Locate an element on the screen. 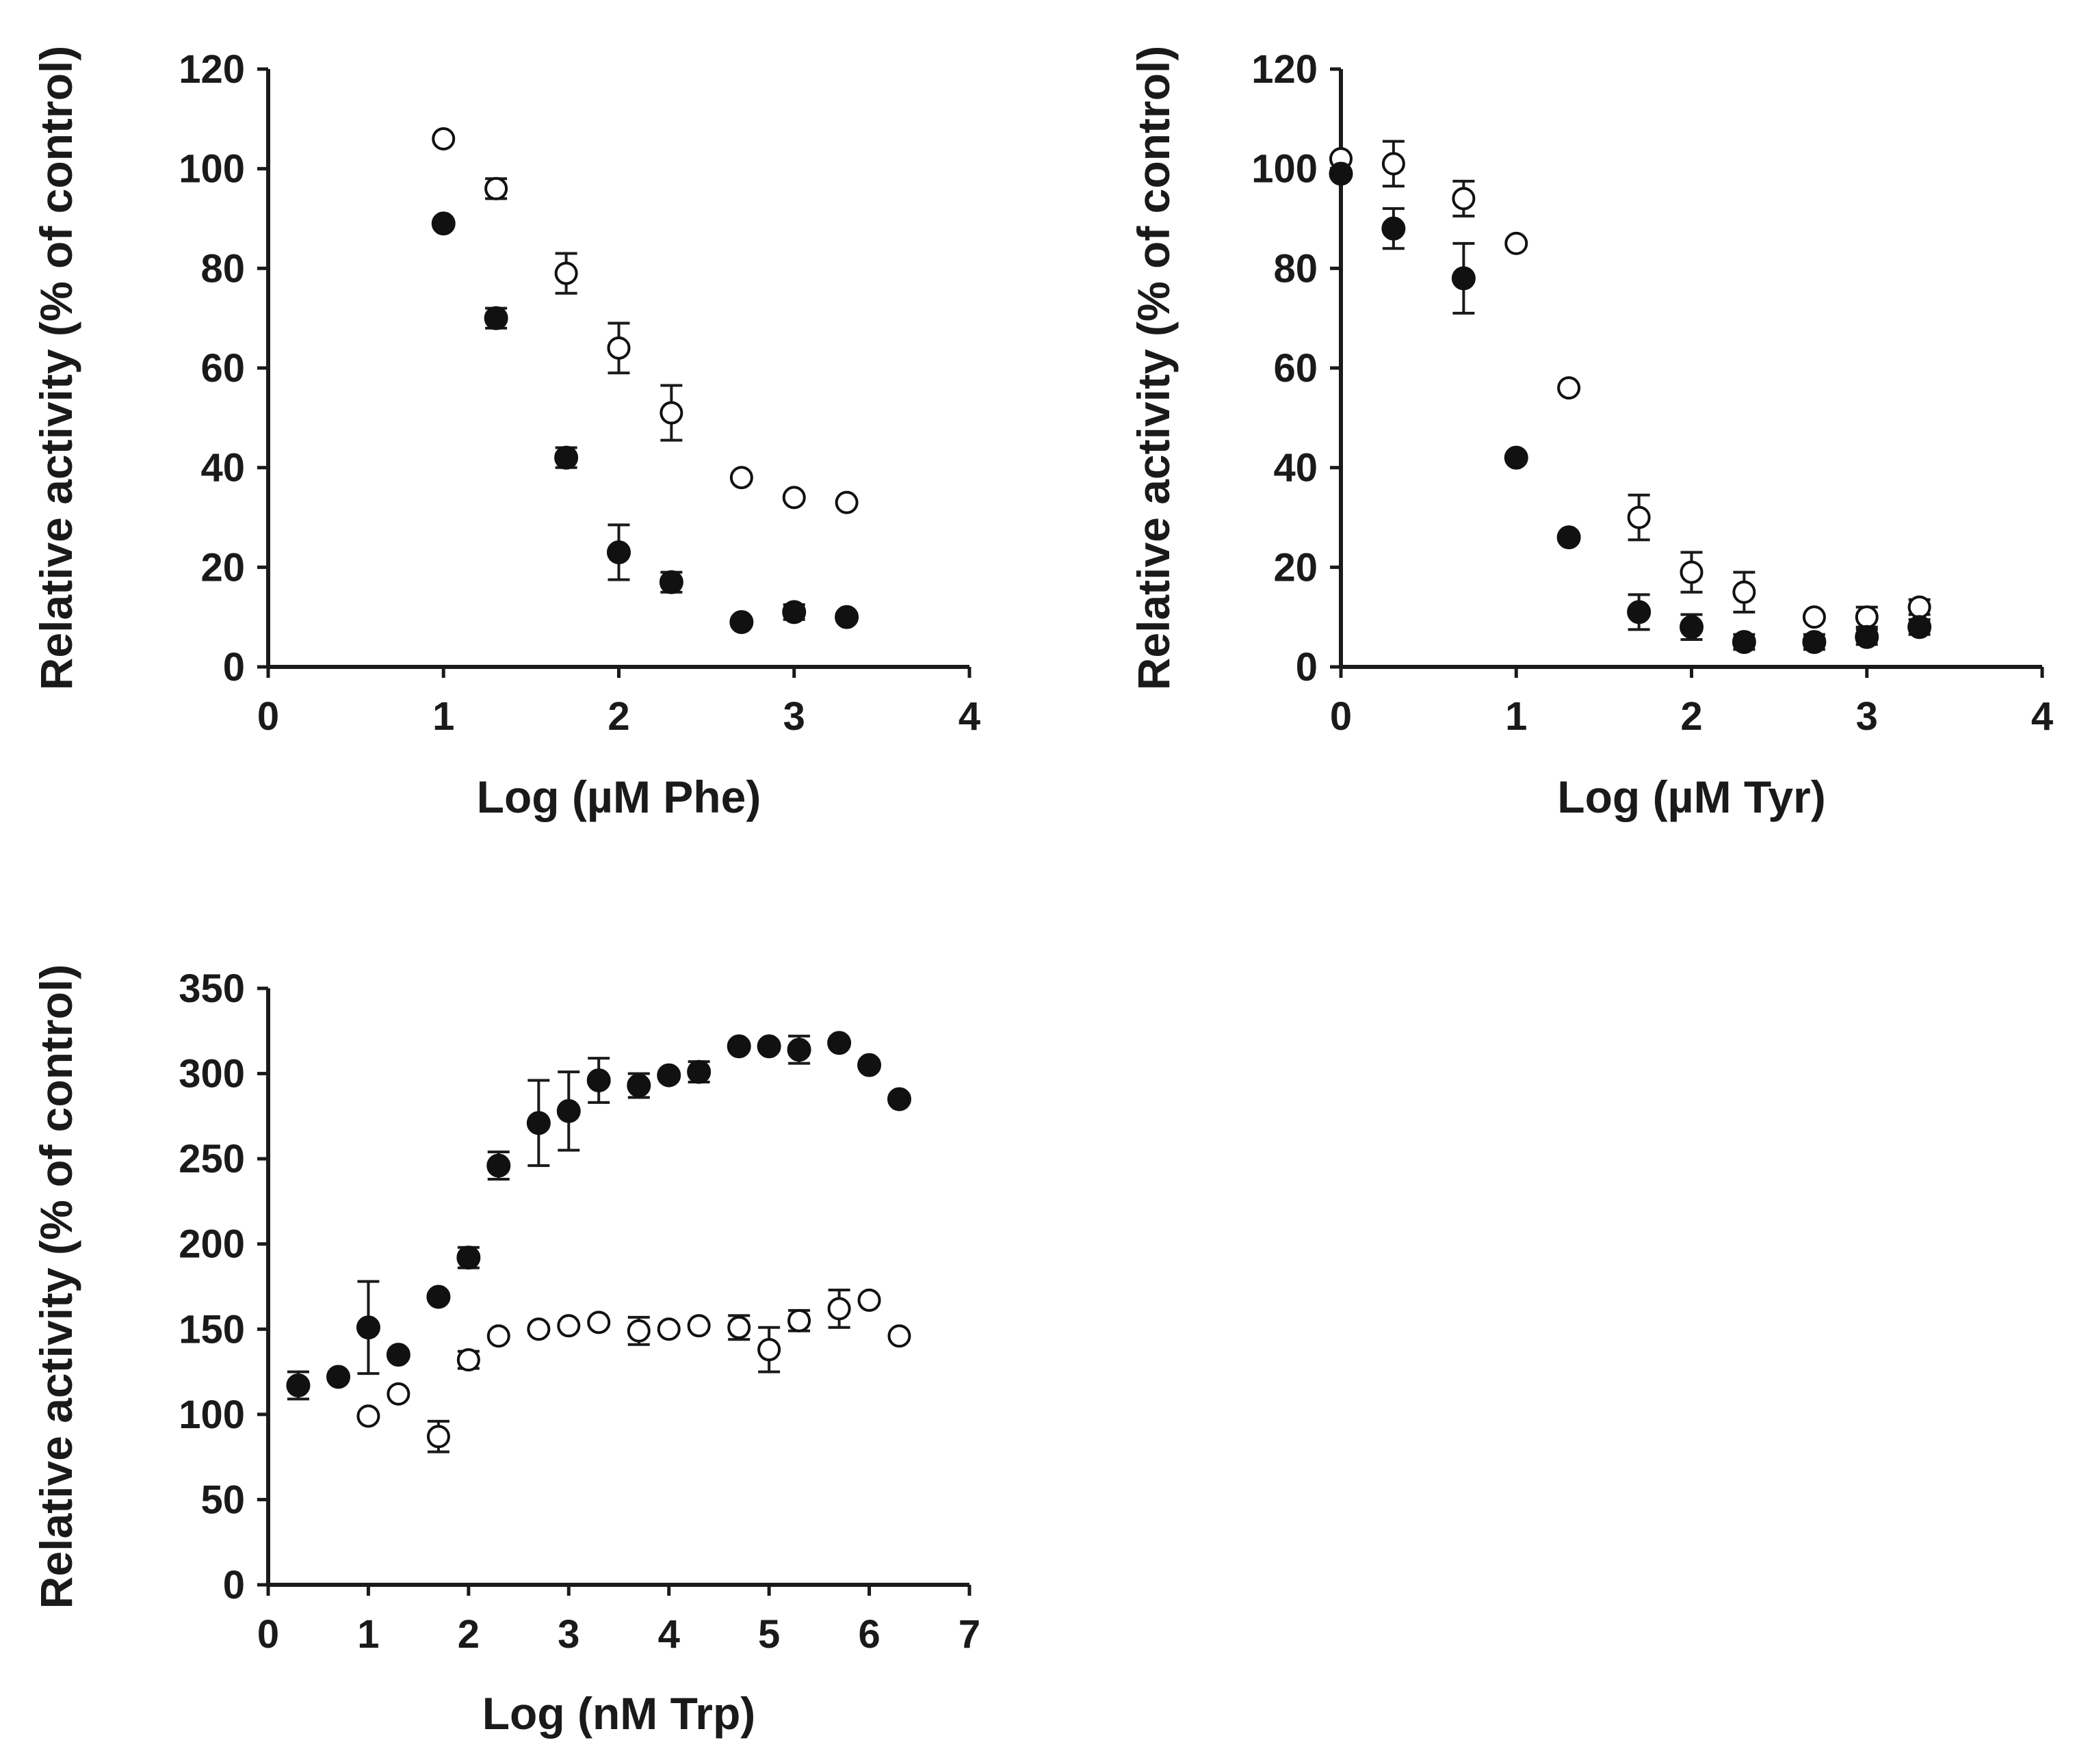  x-tick-label: 6 is located at coordinates (869, 1634).